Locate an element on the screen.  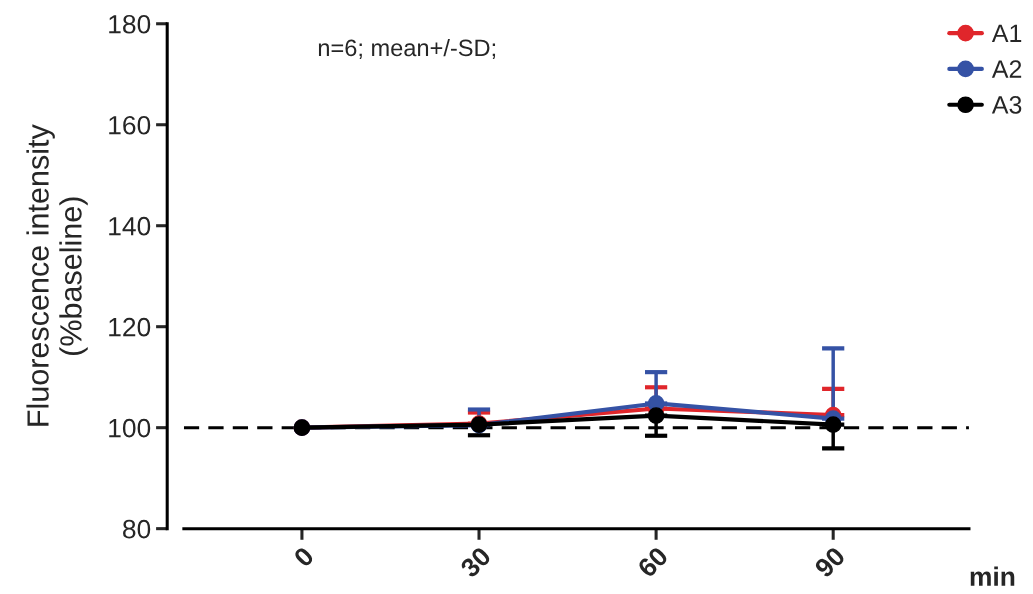
x-tick-label: 30 is located at coordinates (475, 562).